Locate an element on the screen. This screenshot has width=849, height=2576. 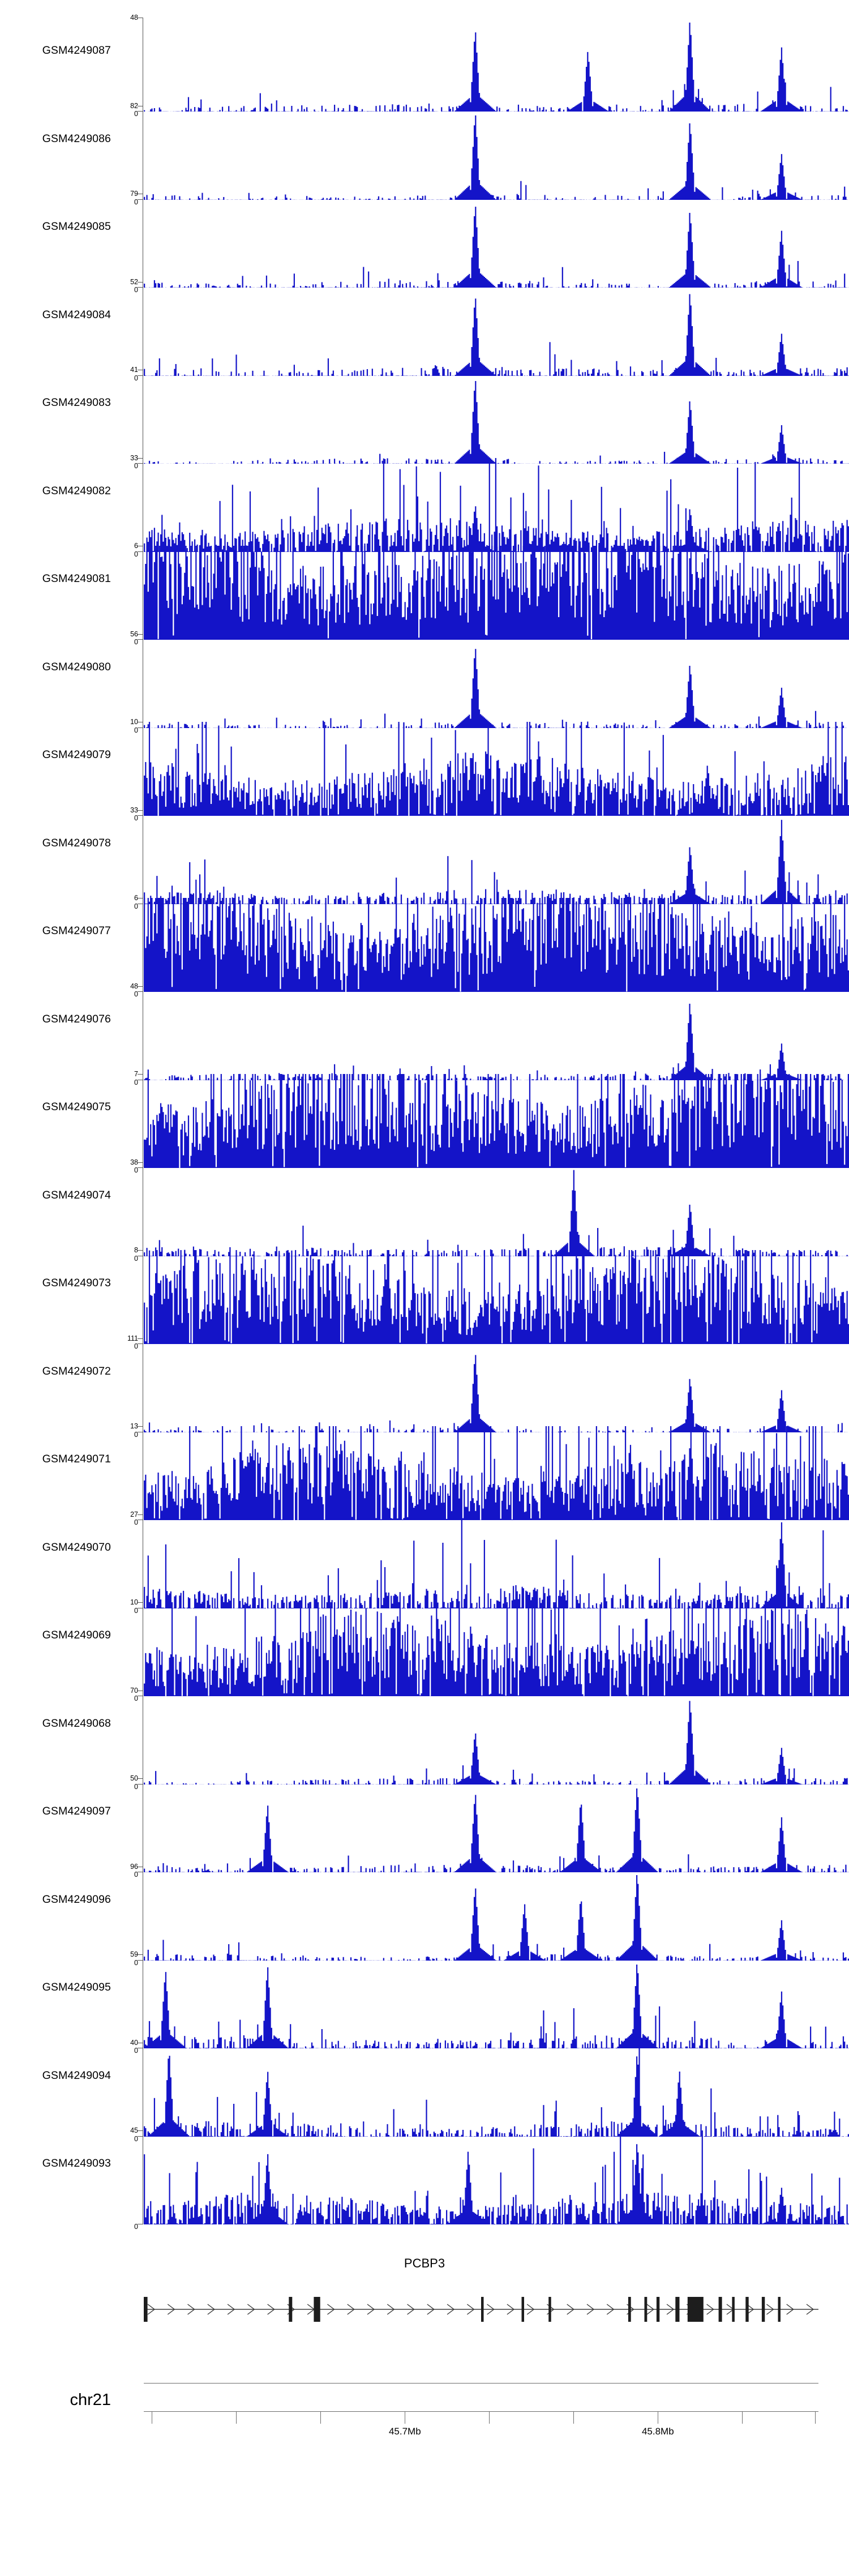
coverage-track: GSM4249078 33 0 is located at coordinates (424, 858).